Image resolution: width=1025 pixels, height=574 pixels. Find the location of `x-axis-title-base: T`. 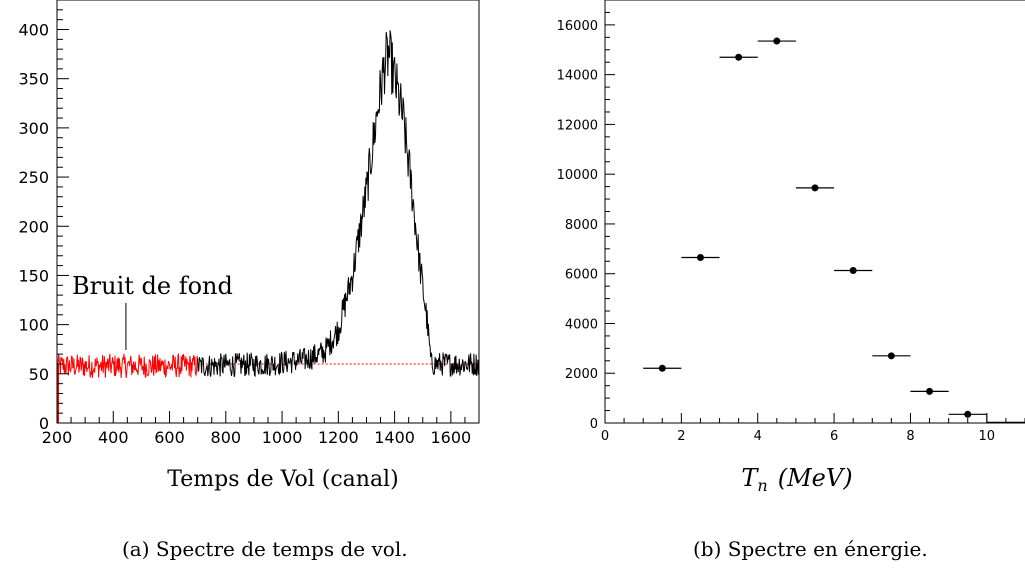

x-axis-title-base: T is located at coordinates (750, 478).